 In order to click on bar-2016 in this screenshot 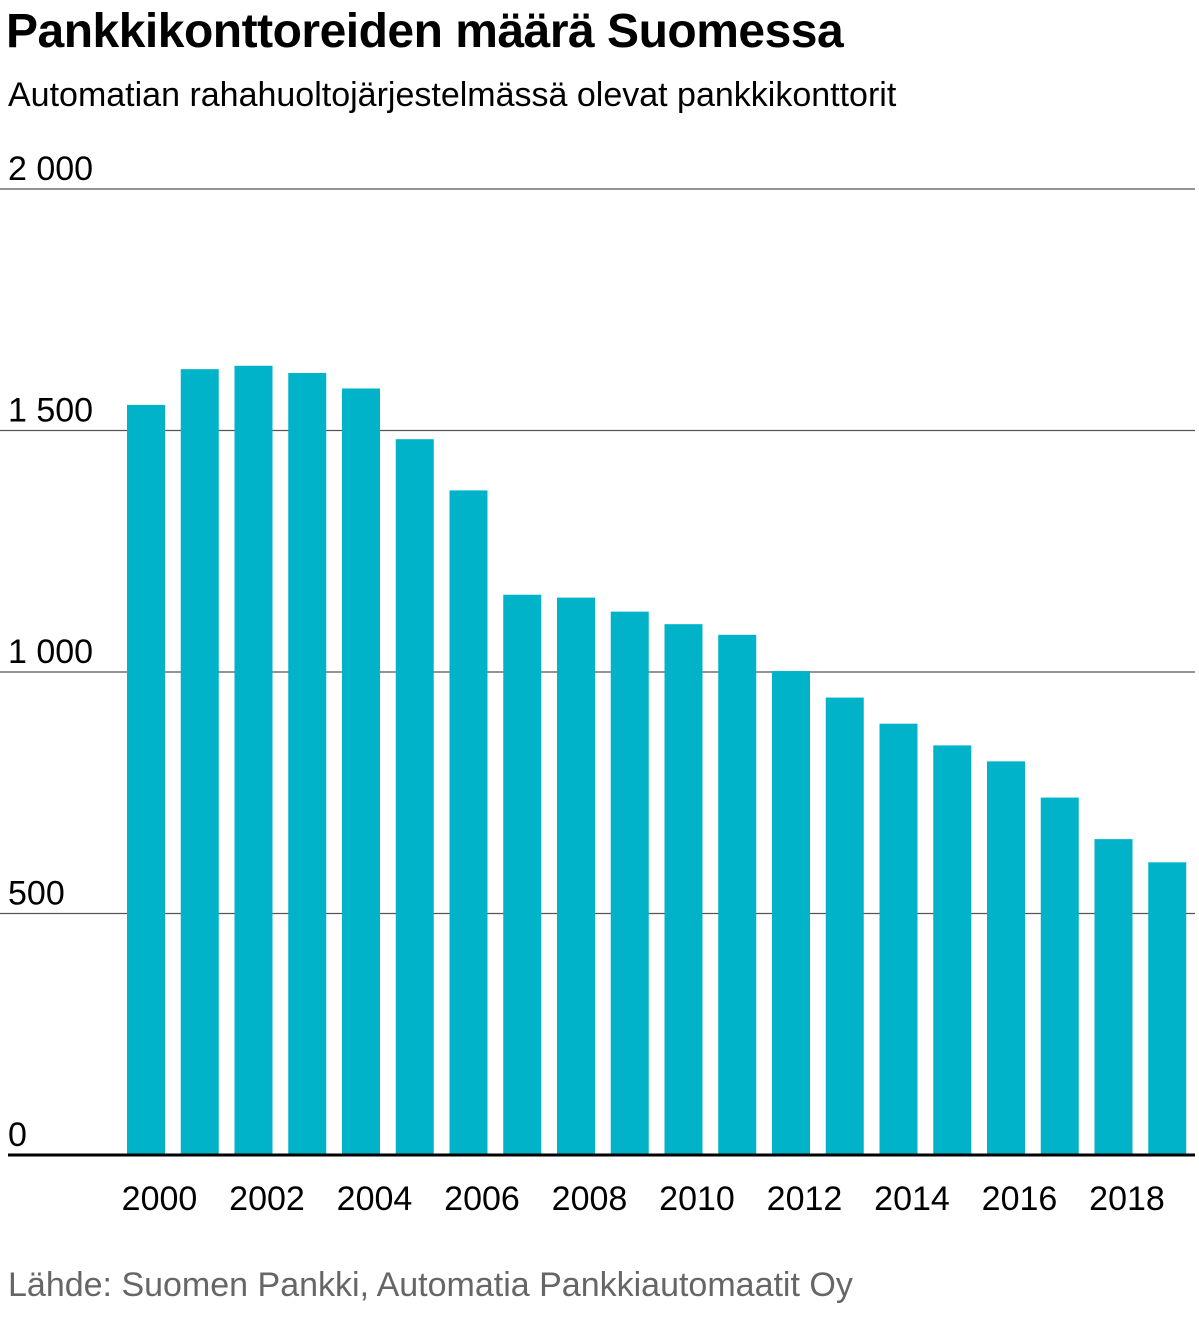, I will do `click(1006, 958)`.